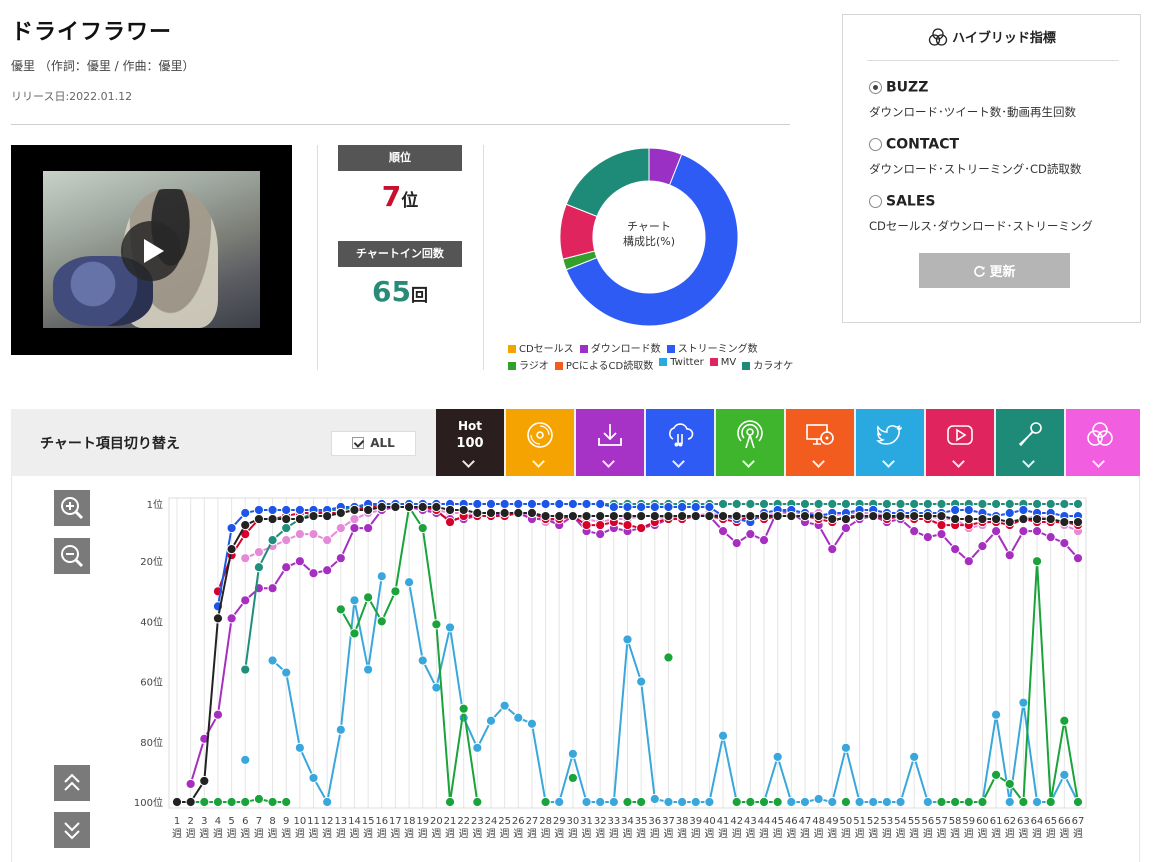 The height and width of the screenshot is (862, 1153). What do you see at coordinates (72, 556) in the screenshot?
I see `zoom-out-button` at bounding box center [72, 556].